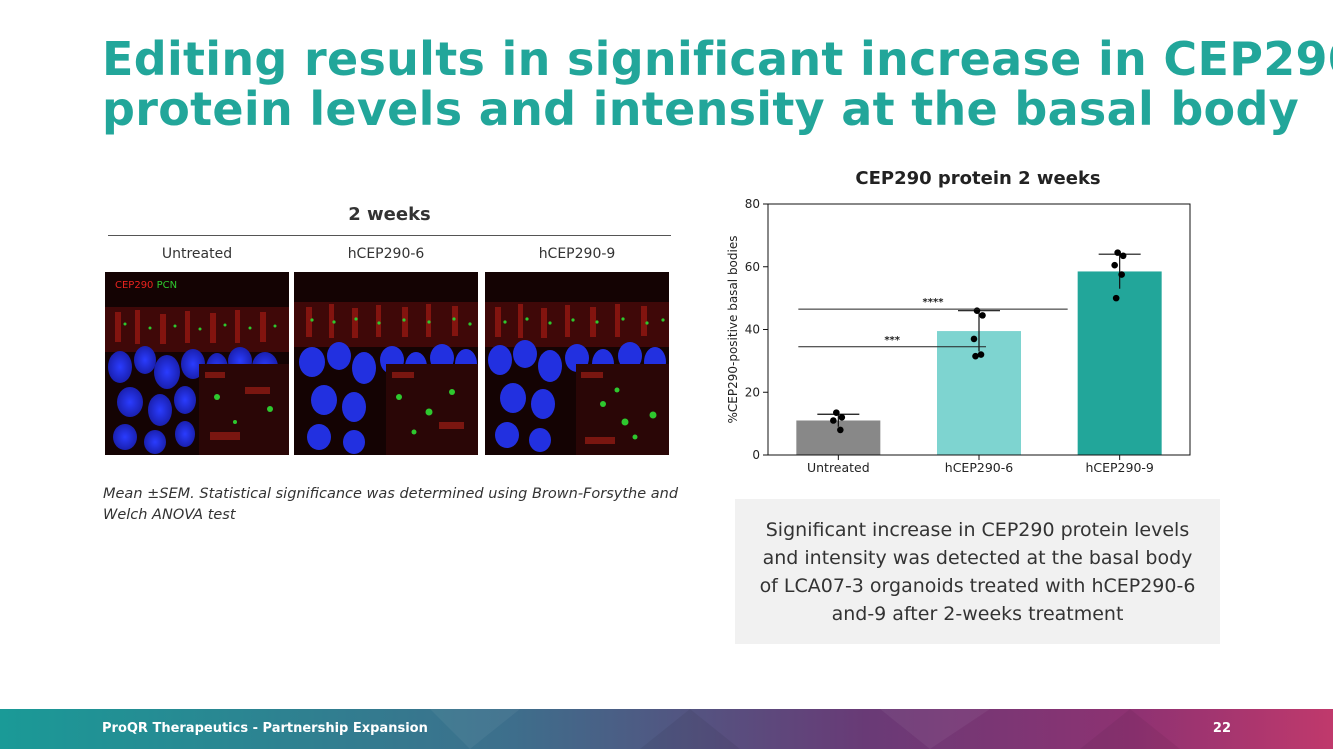  Describe the element at coordinates (756, 455) in the screenshot. I see `y-tick-label-0: 0` at that location.